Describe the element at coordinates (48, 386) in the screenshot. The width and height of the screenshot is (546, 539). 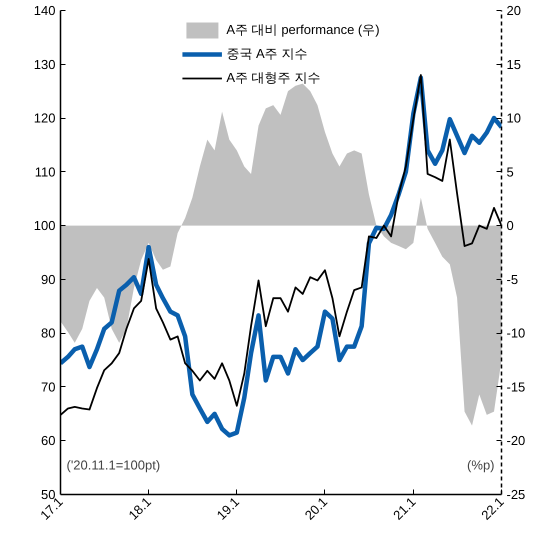
I see `y-tick-label: 70` at that location.